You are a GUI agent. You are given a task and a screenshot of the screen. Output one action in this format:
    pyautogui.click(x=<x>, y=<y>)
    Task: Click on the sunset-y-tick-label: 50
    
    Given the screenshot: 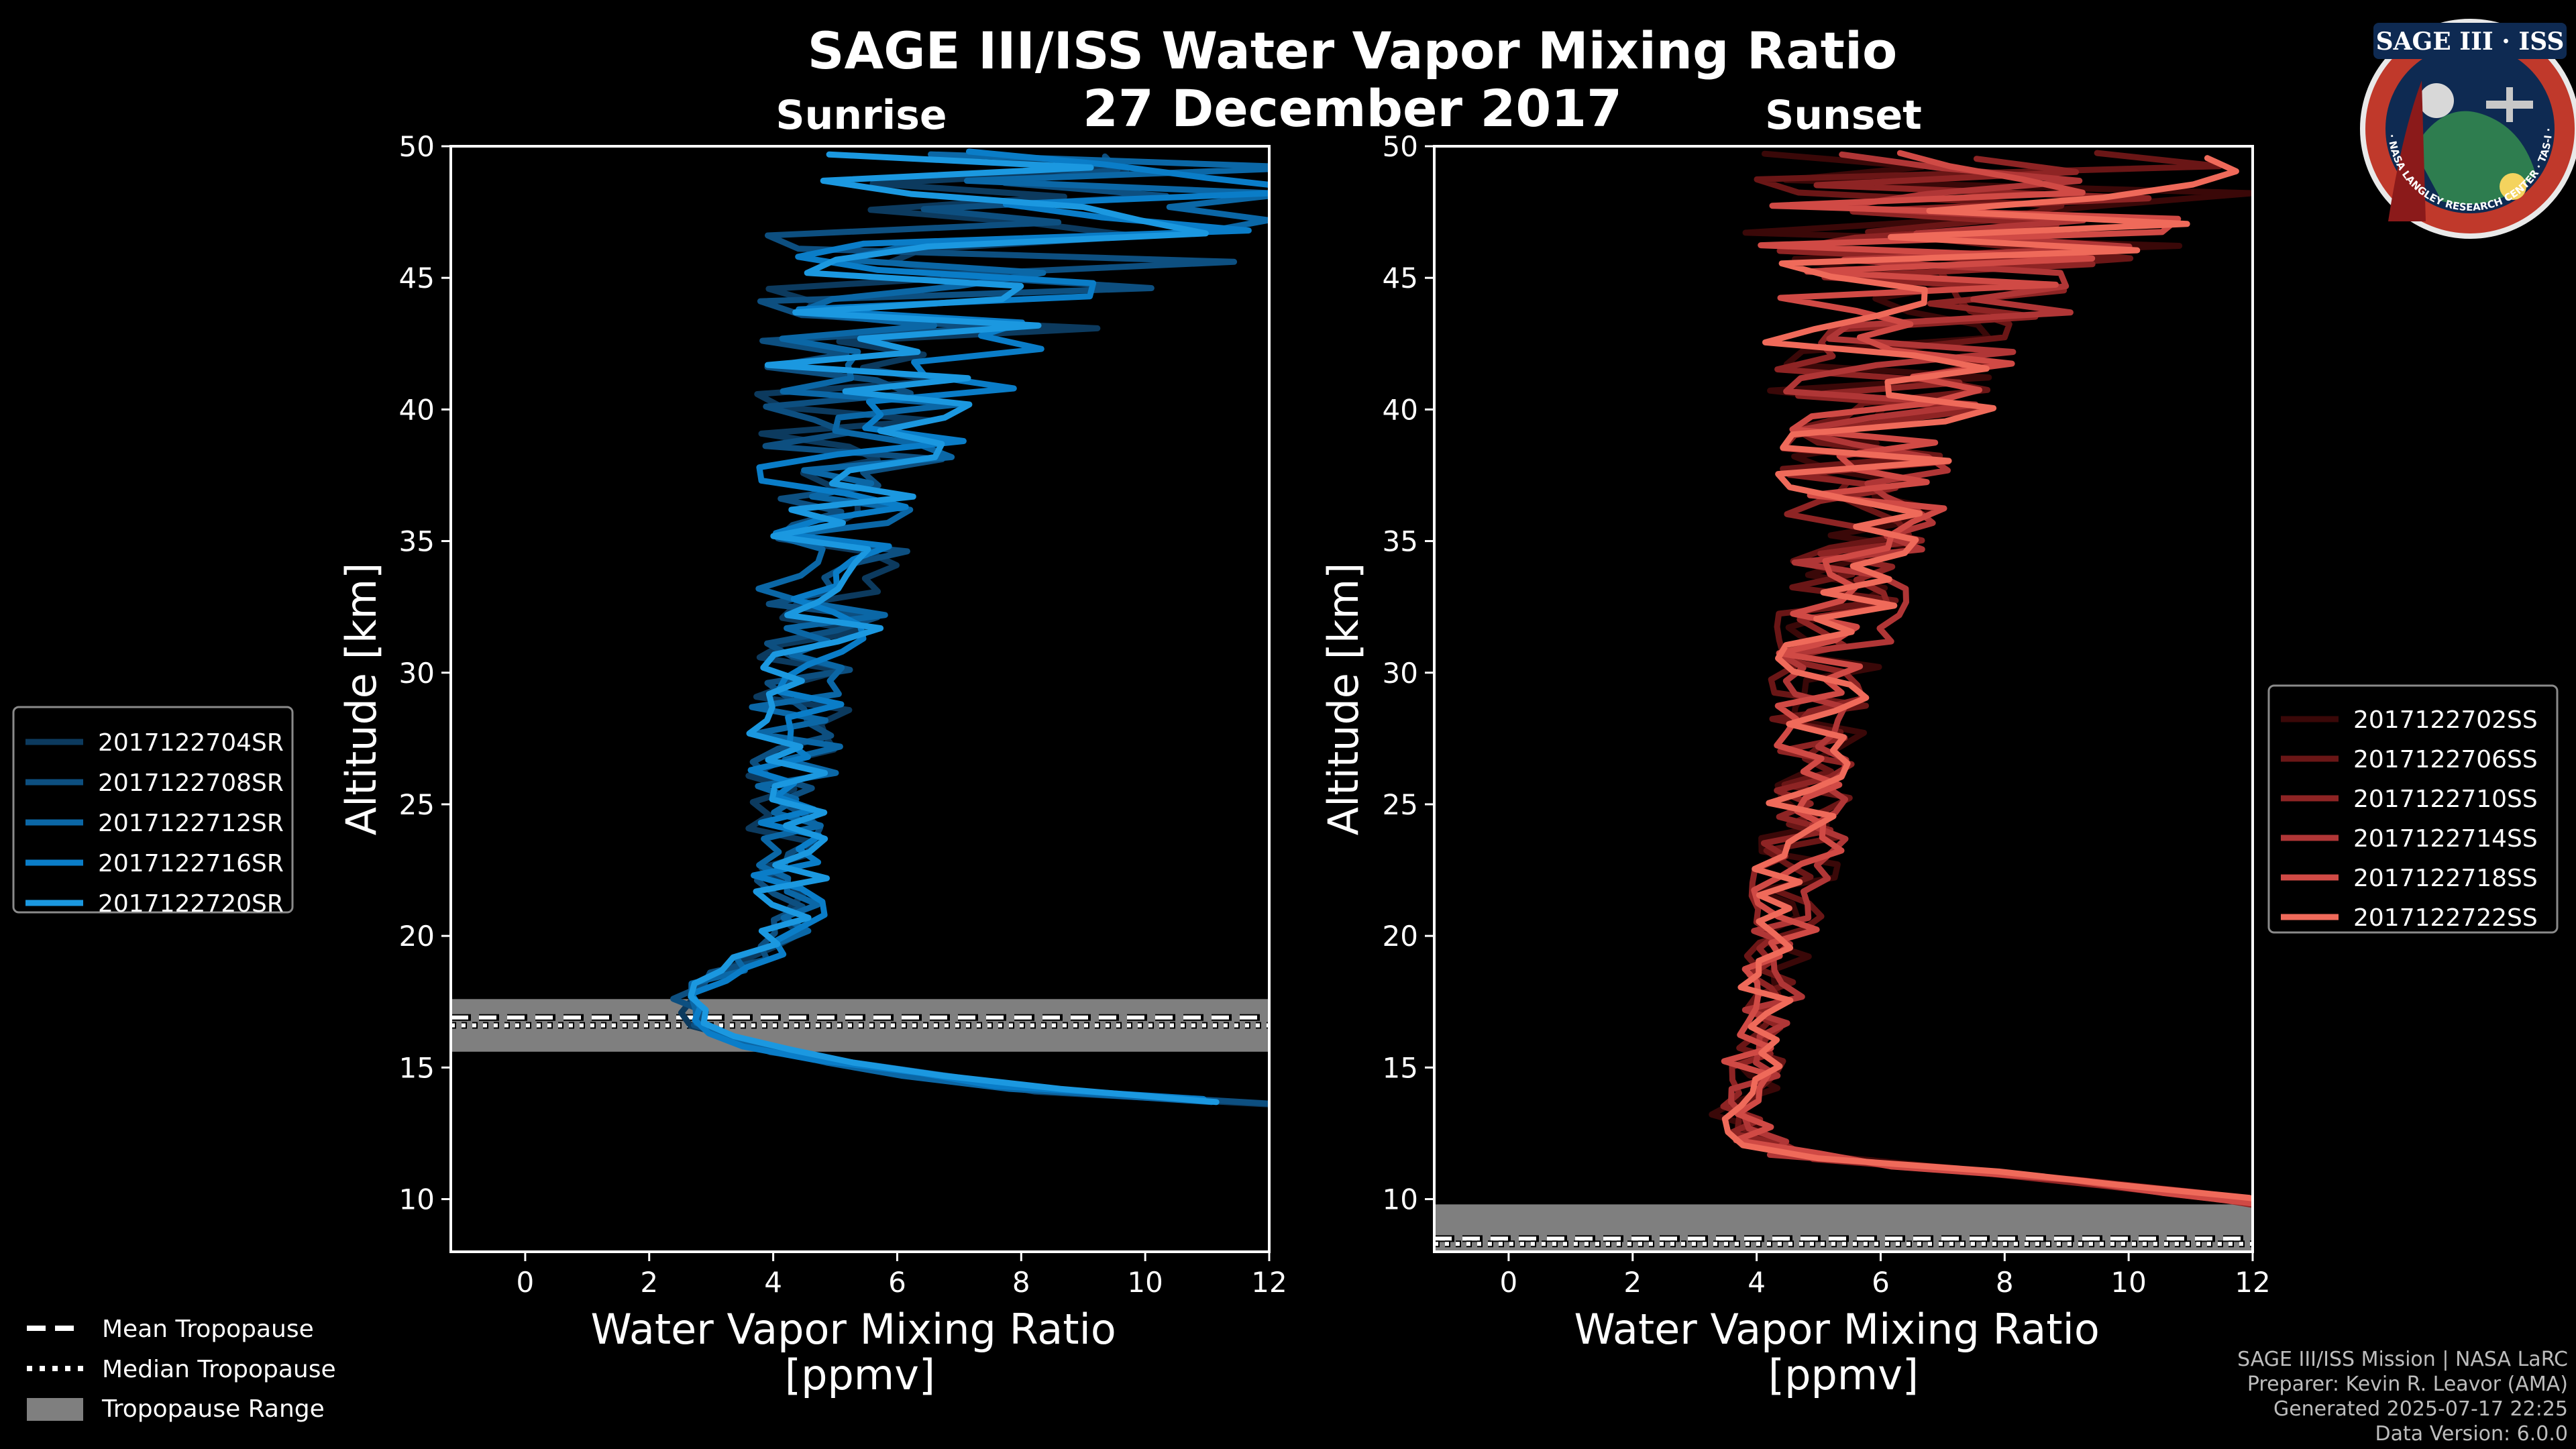 What is the action you would take?
    pyautogui.click(x=1400, y=146)
    